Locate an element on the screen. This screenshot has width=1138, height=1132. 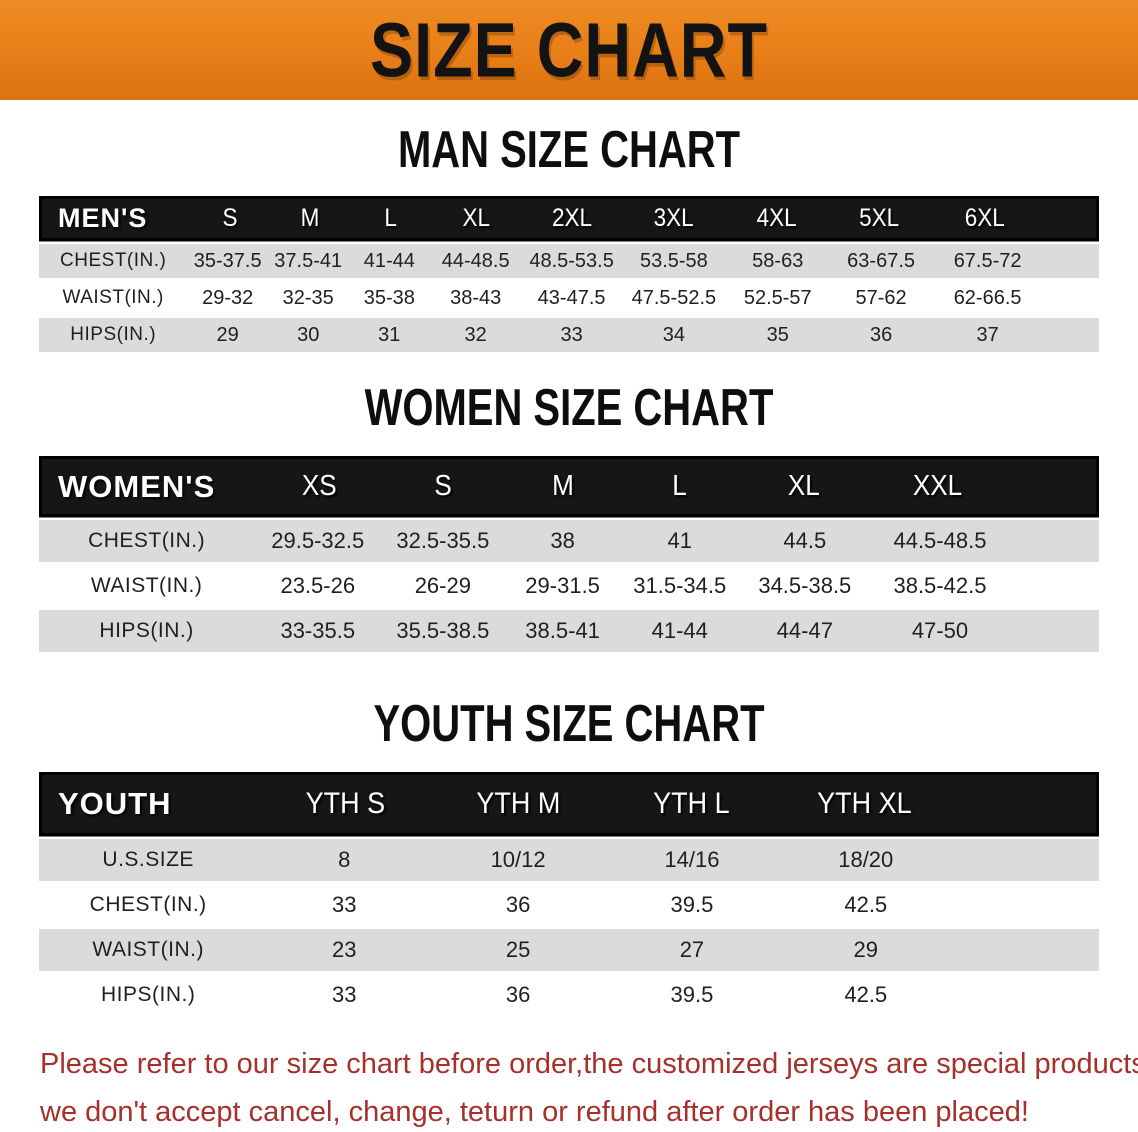
table-cell: 43-47.5 is located at coordinates (571, 297).